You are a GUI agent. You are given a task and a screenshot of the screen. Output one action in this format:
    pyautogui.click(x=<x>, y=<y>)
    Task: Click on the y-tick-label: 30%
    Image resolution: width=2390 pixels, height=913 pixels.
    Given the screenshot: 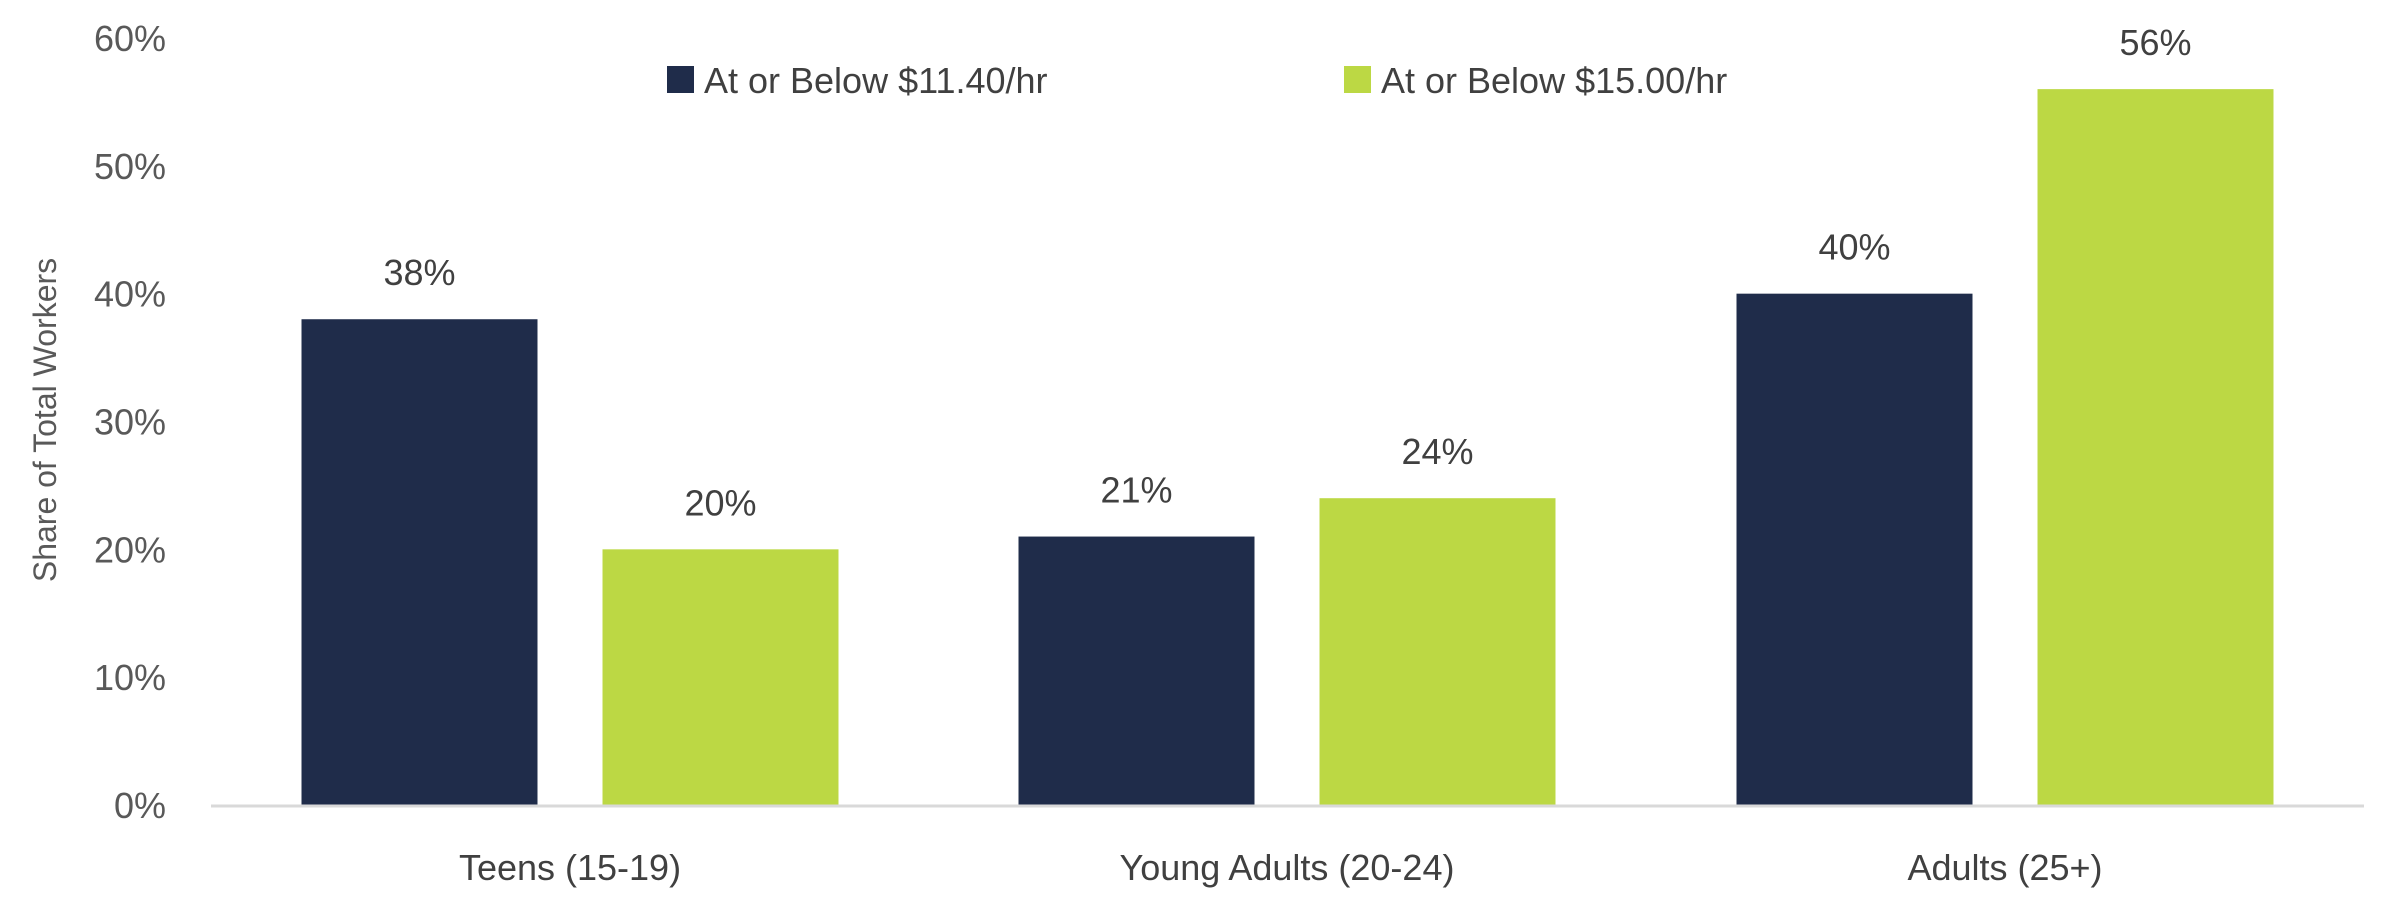 What is the action you would take?
    pyautogui.click(x=130, y=422)
    